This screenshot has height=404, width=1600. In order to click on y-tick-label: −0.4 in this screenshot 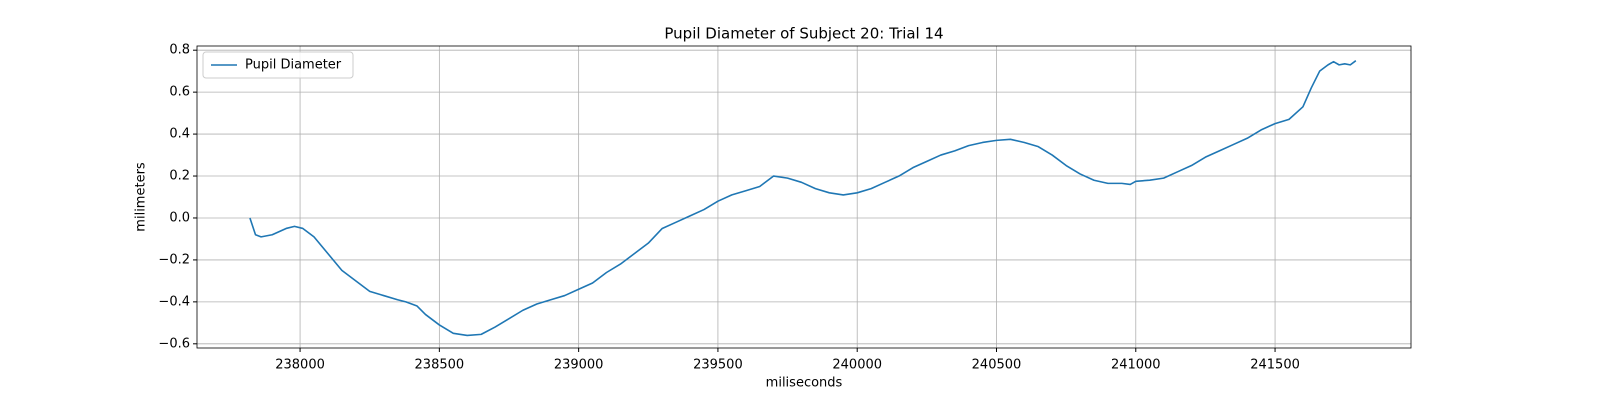, I will do `click(174, 301)`.